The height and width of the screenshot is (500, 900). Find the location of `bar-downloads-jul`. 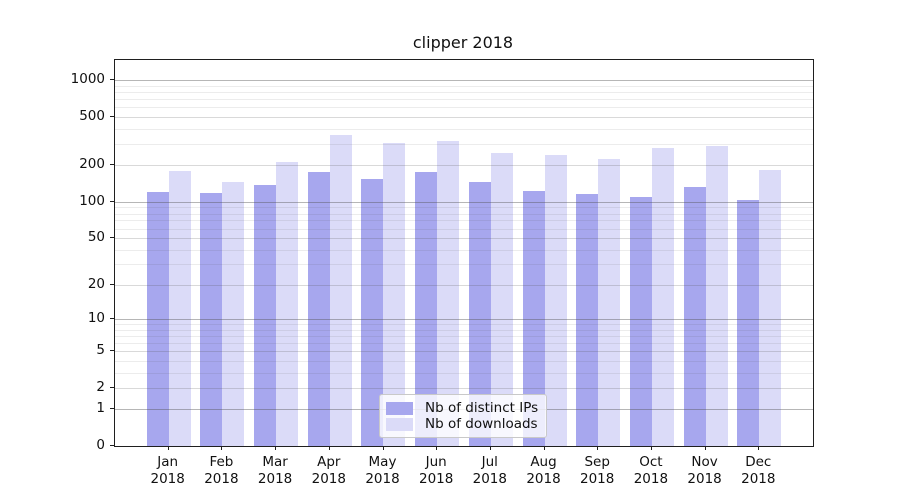

bar-downloads-jul is located at coordinates (501, 299).